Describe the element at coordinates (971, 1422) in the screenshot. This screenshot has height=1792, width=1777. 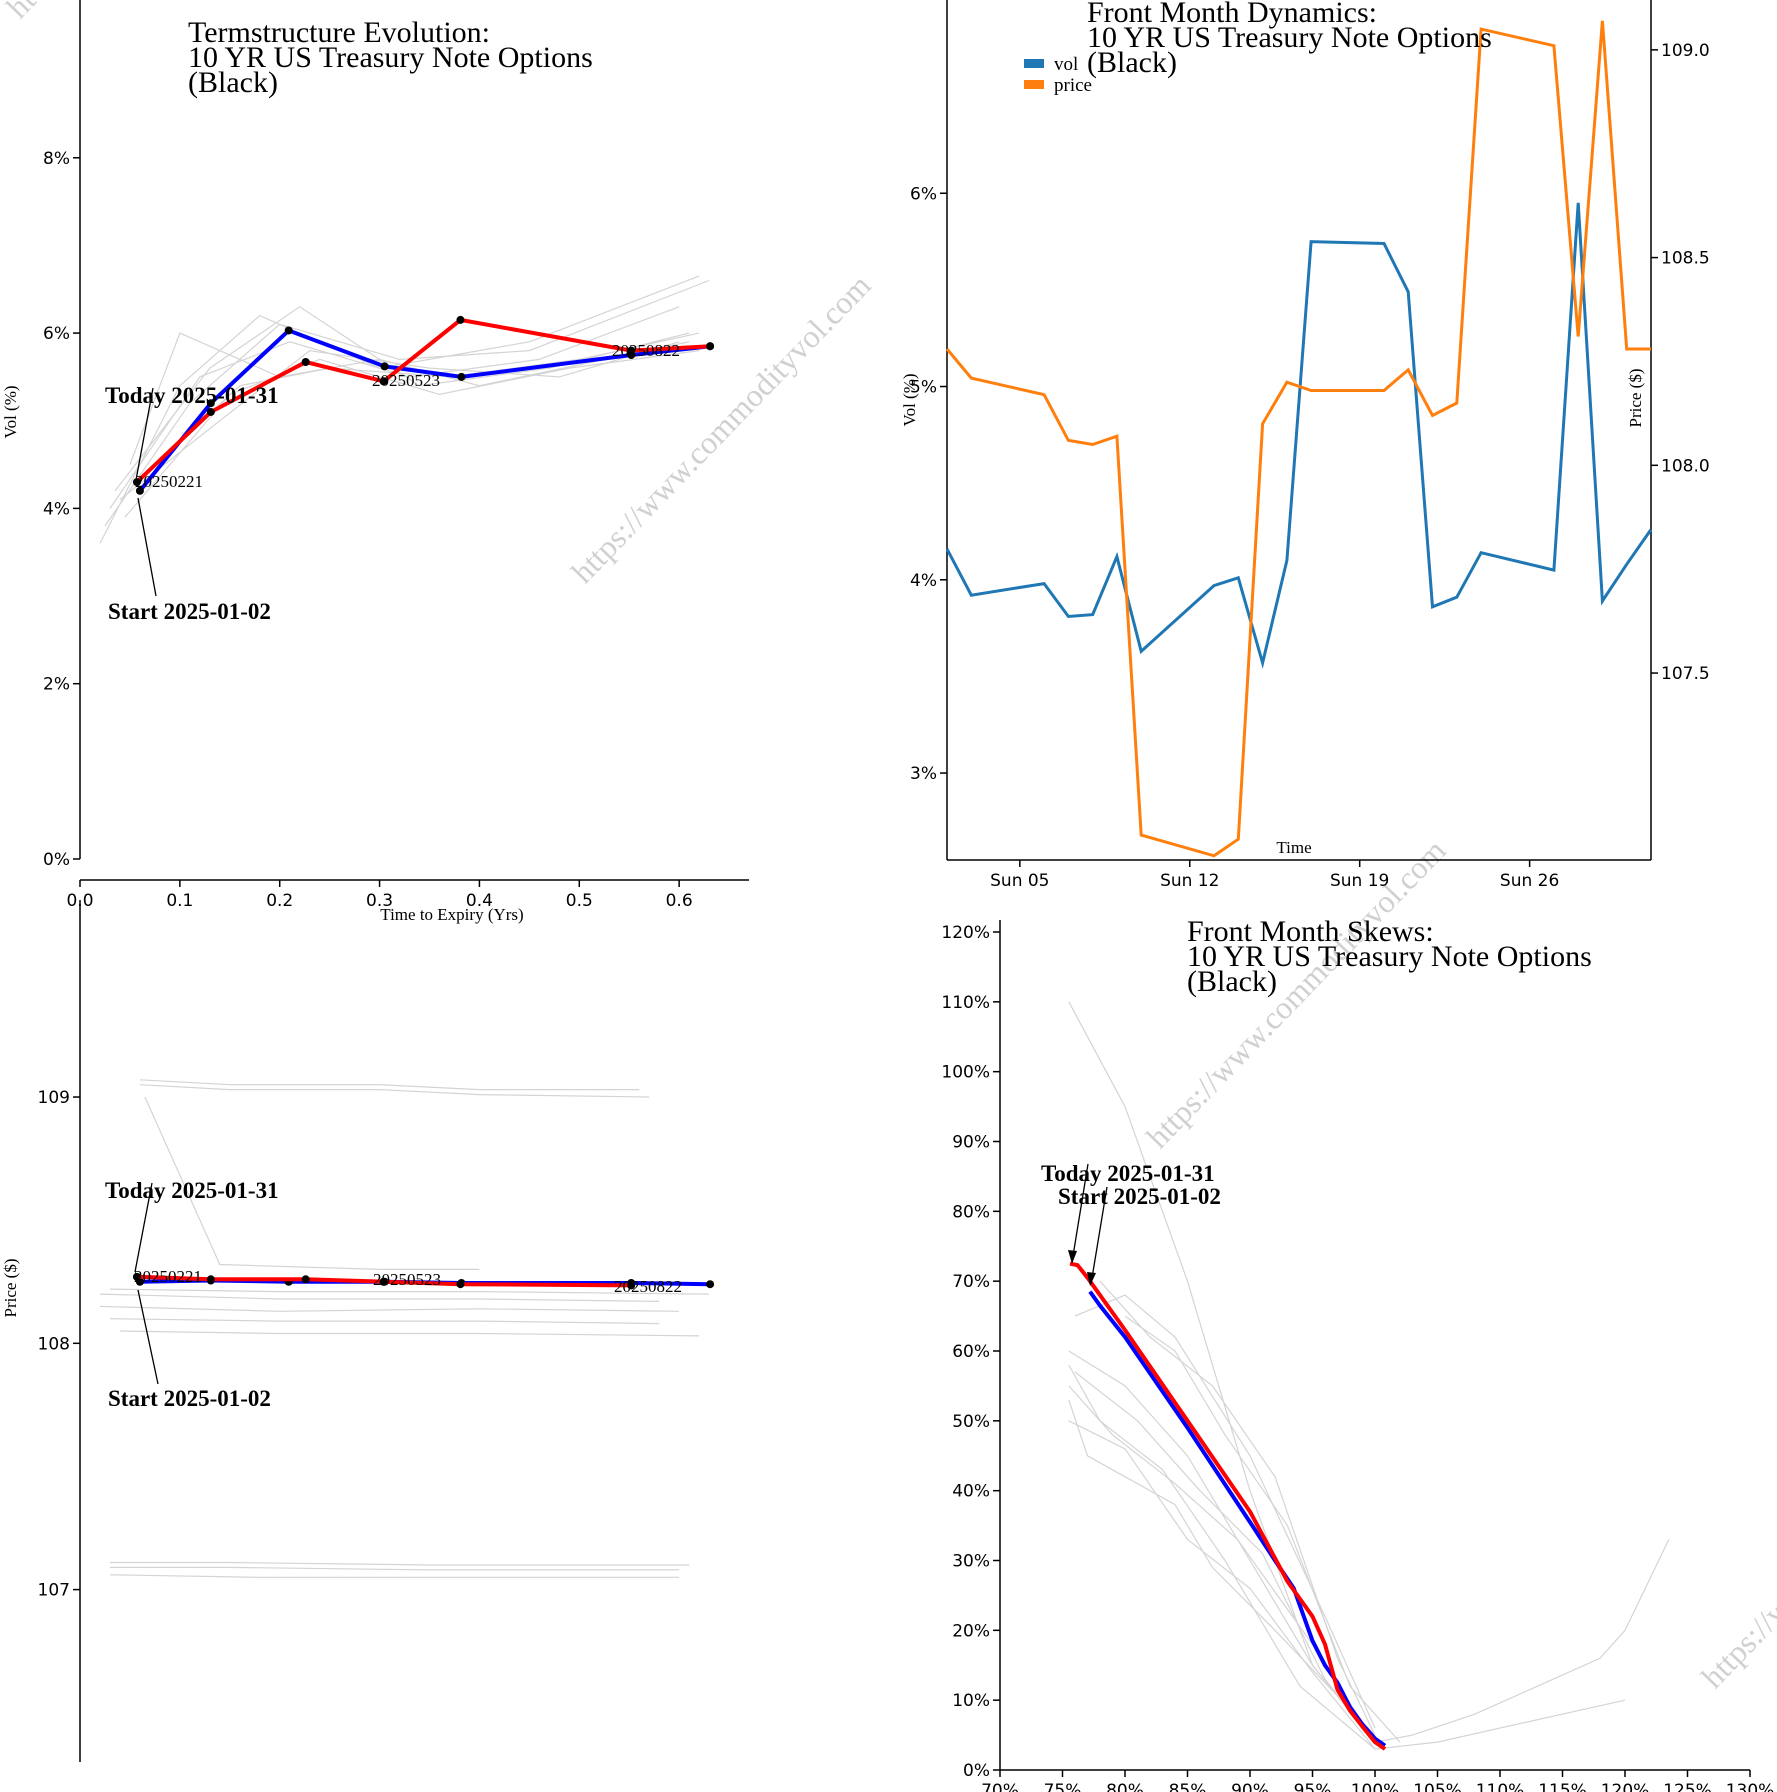
I see `y-tick-label: 50%` at that location.